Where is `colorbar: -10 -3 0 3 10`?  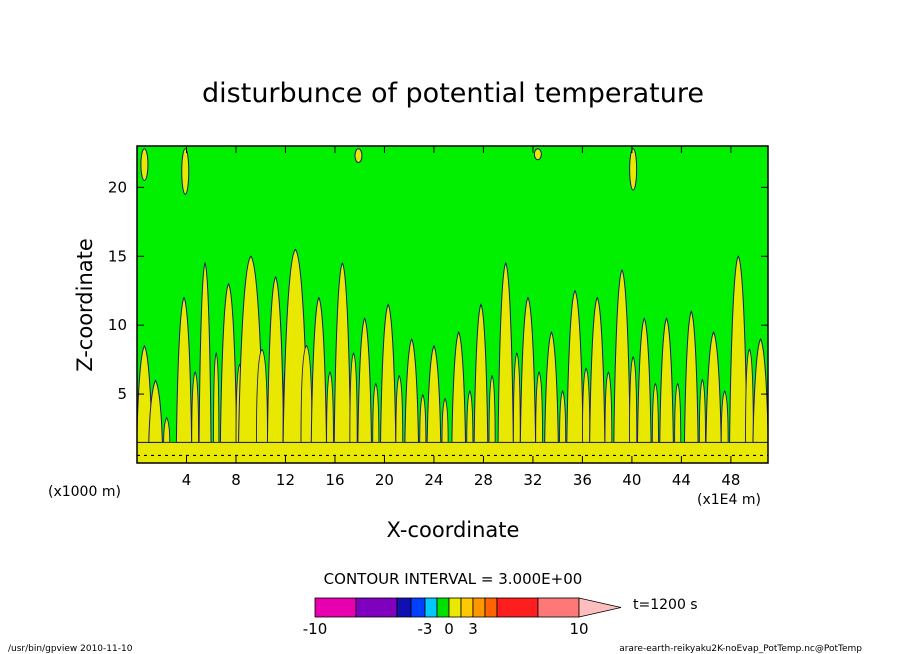
colorbar: -10 -3 0 3 10 is located at coordinates (462, 617).